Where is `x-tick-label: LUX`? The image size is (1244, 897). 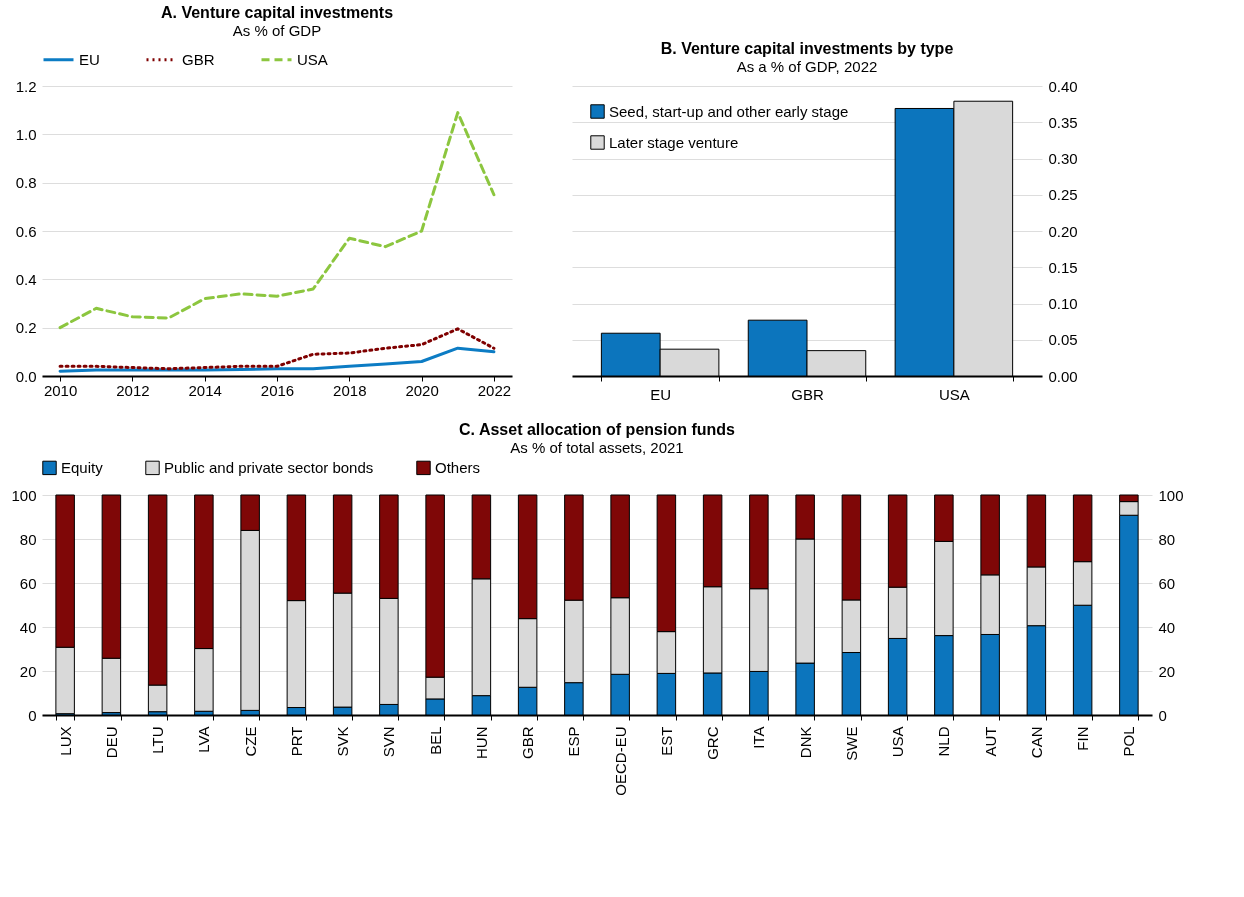 x-tick-label: LUX is located at coordinates (65, 741).